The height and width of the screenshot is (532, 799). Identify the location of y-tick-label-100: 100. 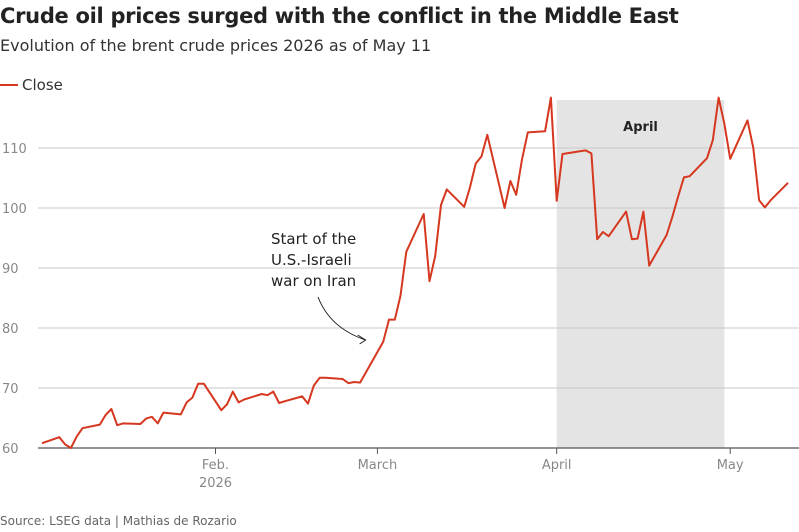
(14, 209).